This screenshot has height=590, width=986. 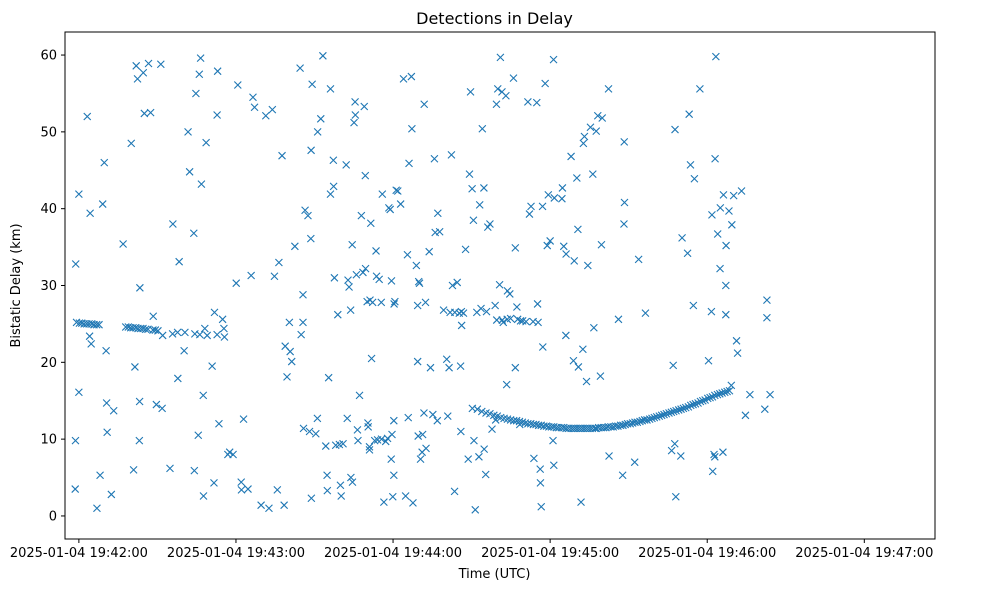 I want to click on y-tick-label: 50, so click(x=48, y=132).